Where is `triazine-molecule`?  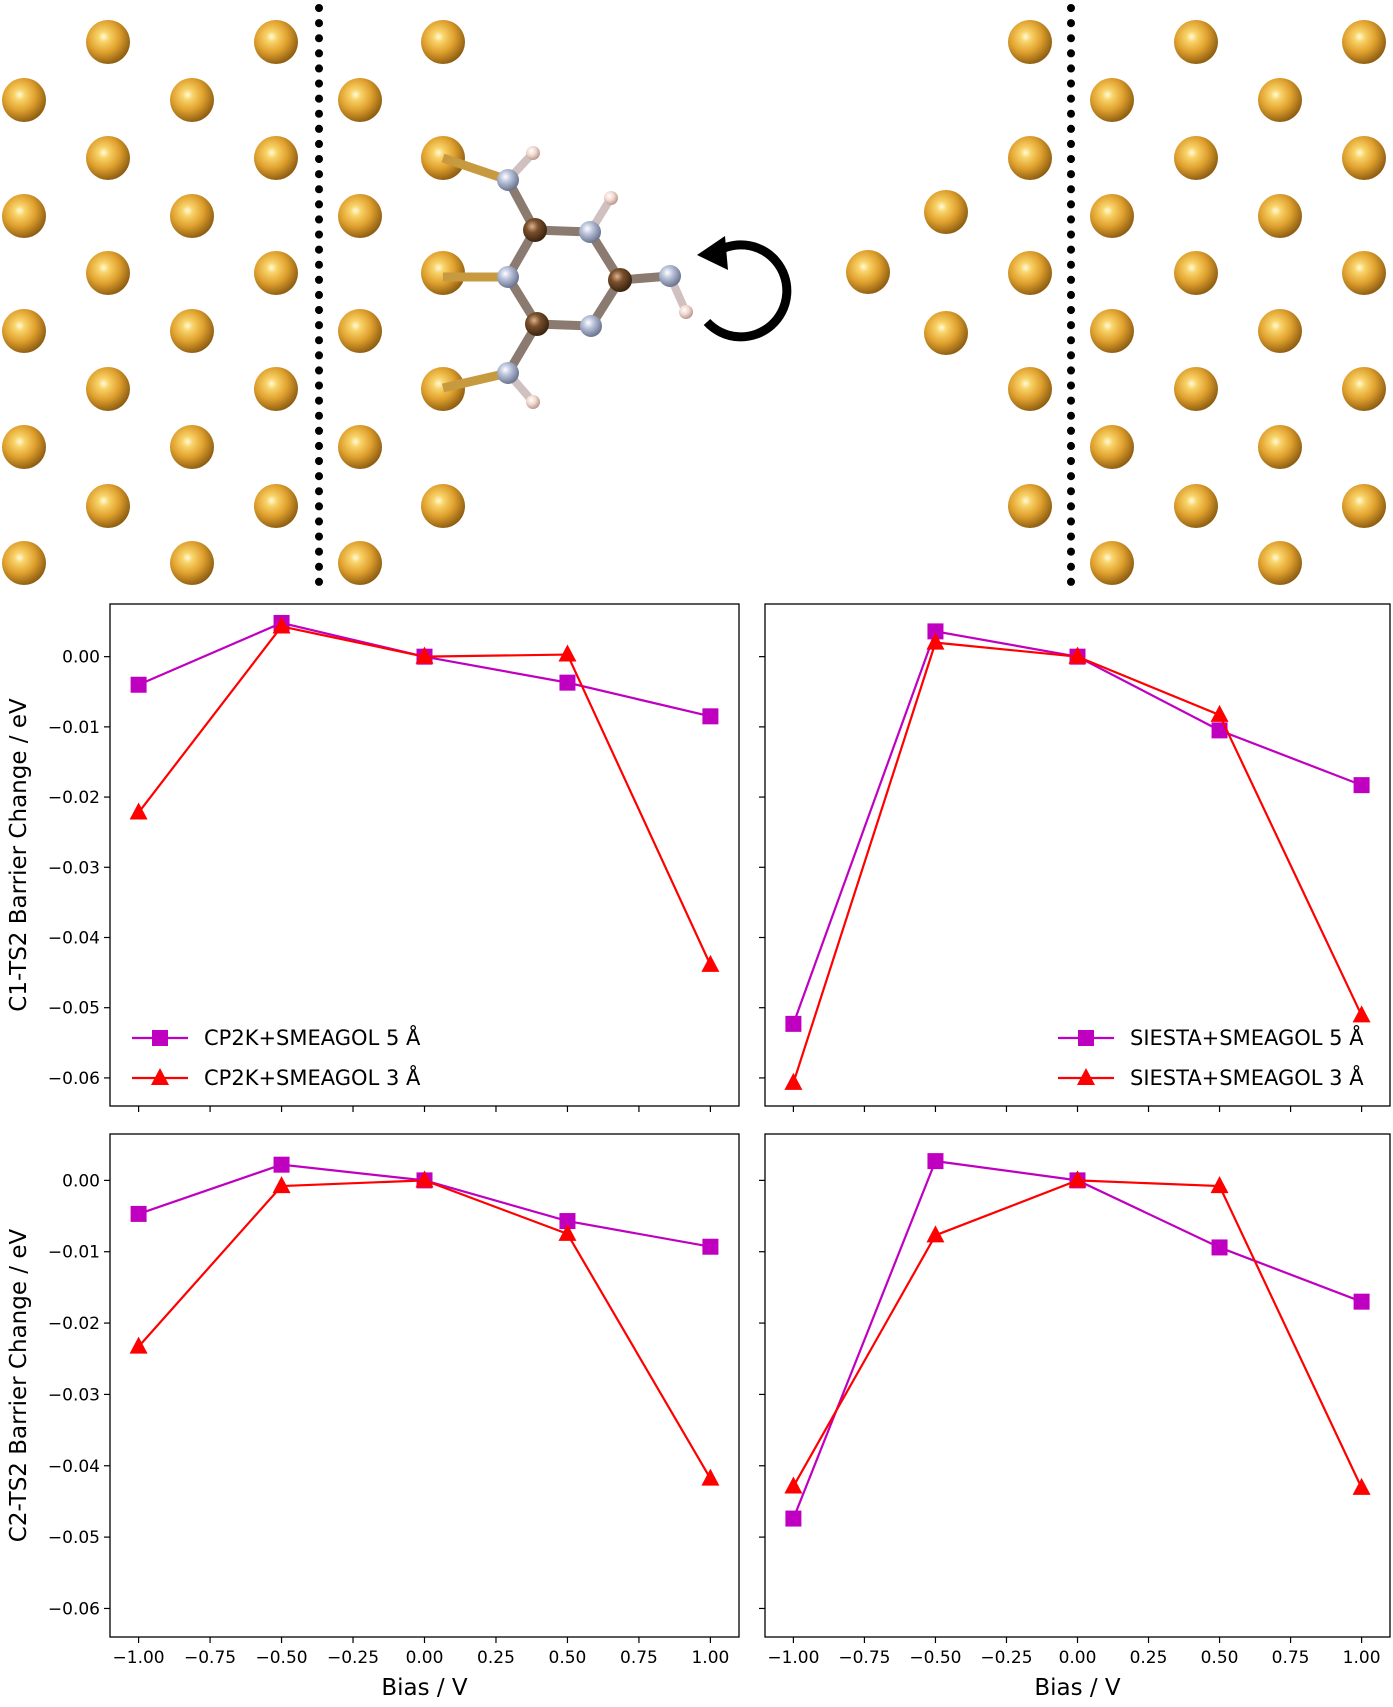 triazine-molecule is located at coordinates (567, 277).